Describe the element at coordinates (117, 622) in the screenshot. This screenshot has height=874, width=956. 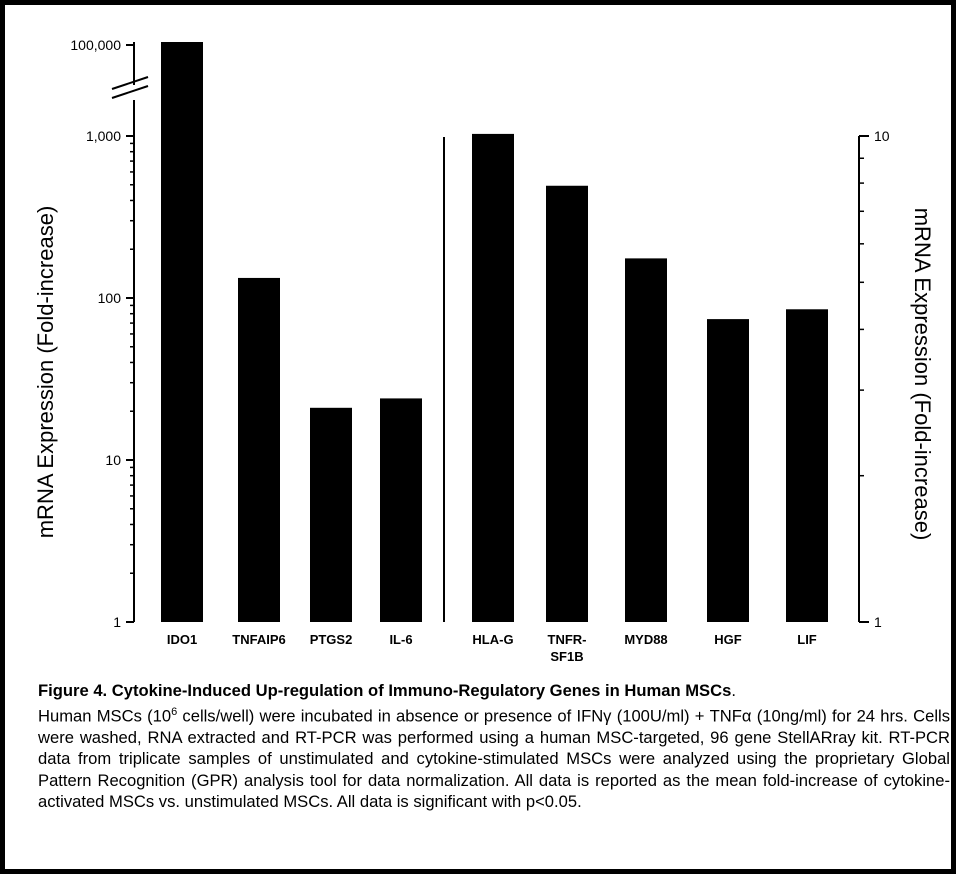
I see `left-tick-label: 1` at that location.